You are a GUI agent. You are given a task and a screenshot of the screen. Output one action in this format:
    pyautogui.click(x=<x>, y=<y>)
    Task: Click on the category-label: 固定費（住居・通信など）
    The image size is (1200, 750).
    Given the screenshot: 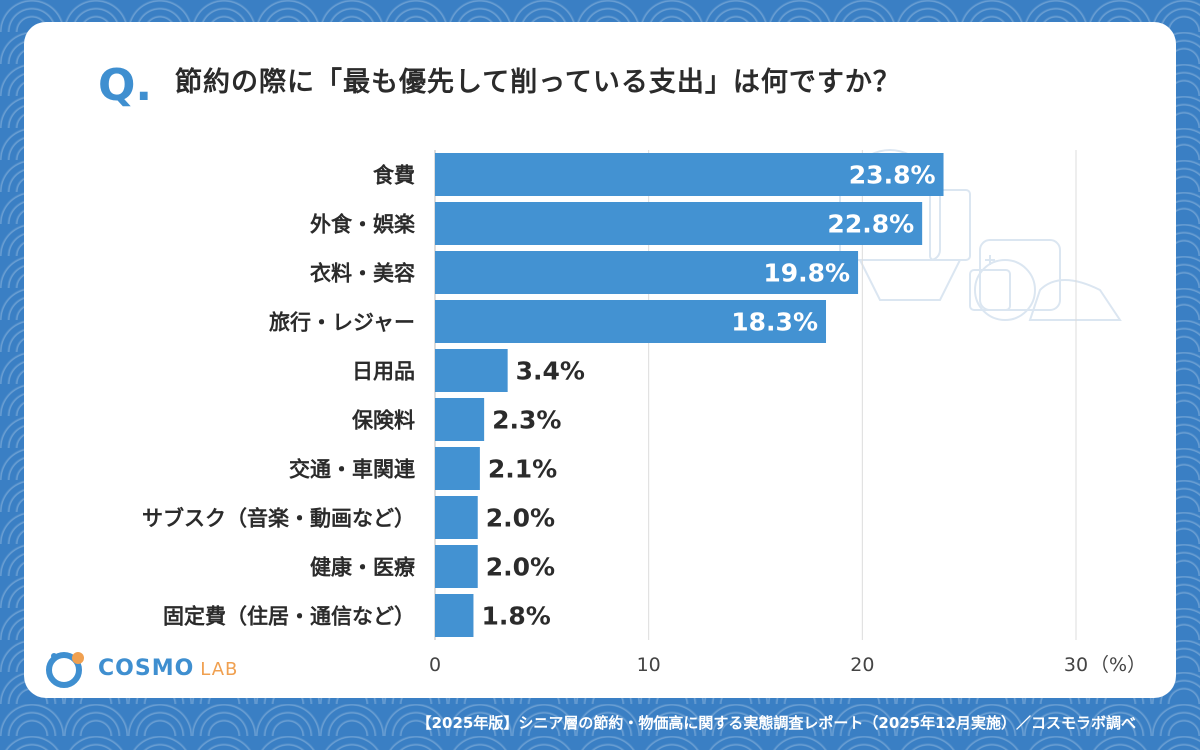 What is the action you would take?
    pyautogui.click(x=289, y=617)
    